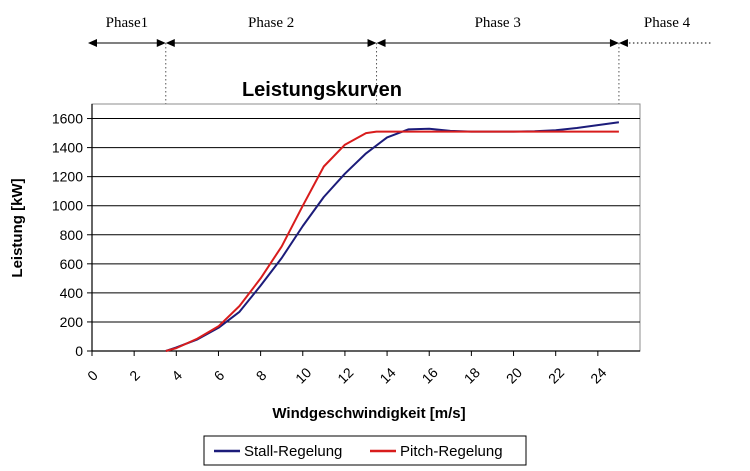 The image size is (750, 471). Describe the element at coordinates (67, 119) in the screenshot. I see `y-tick-label: 1600` at that location.